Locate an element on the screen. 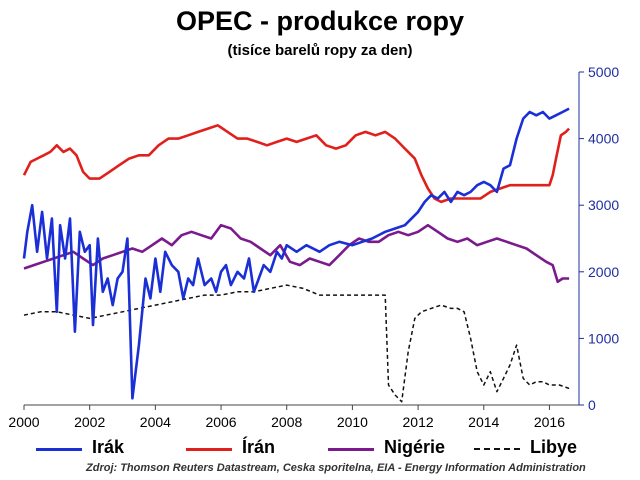 The width and height of the screenshot is (640, 480). y-tick-label: 3000 is located at coordinates (603, 205).